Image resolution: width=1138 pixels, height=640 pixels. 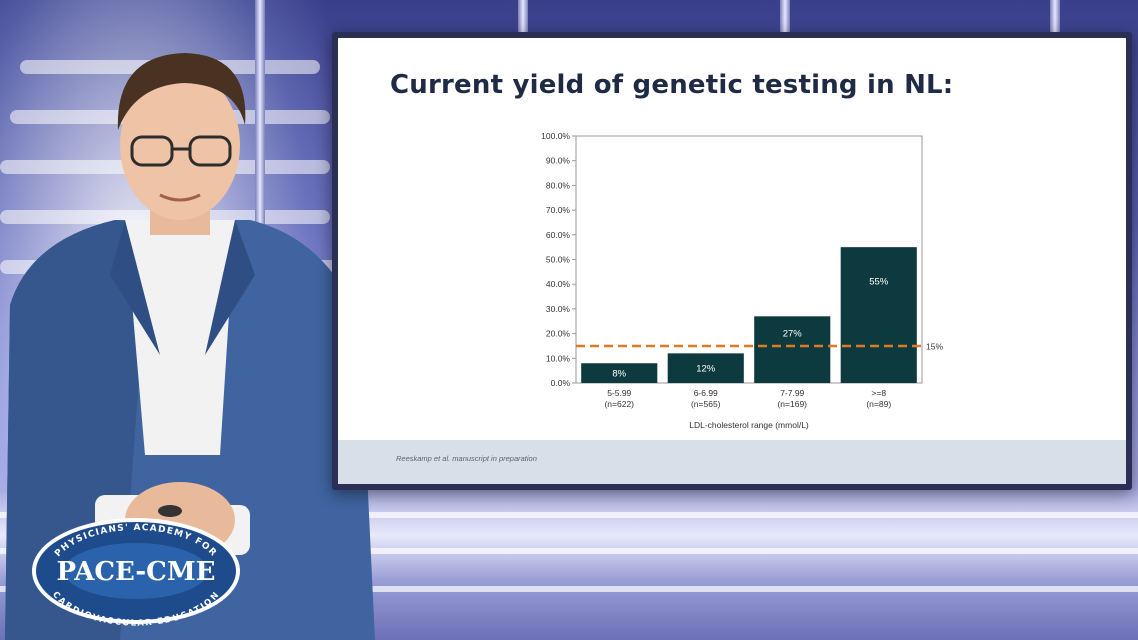 I want to click on bar-data-label: 55%, so click(x=879, y=282).